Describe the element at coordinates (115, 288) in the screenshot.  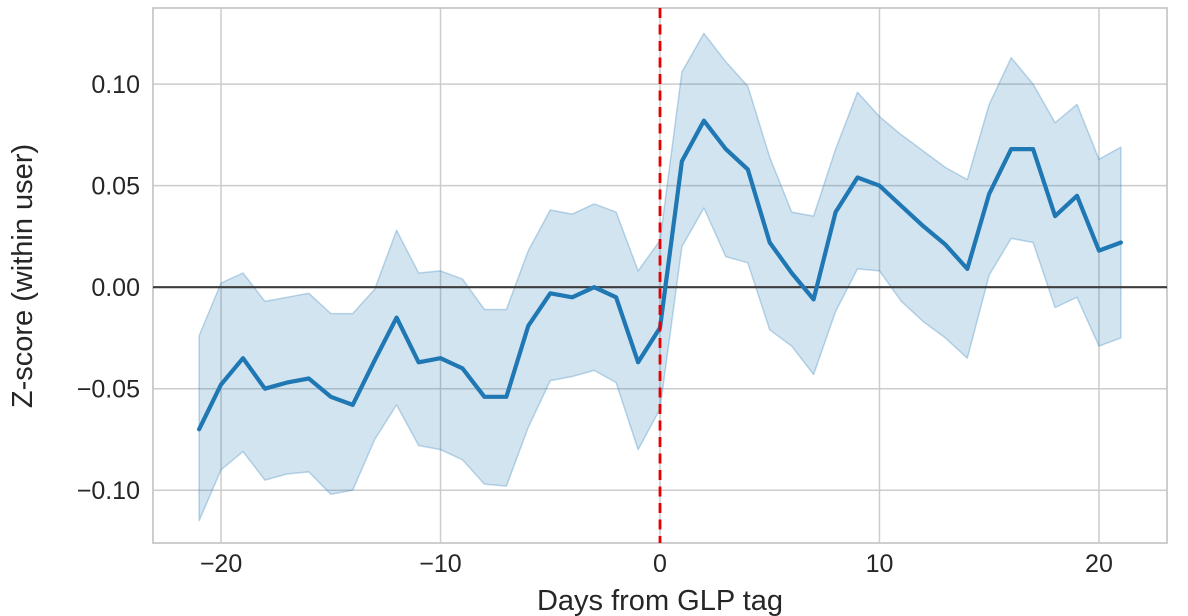
I see `y-tick-label: 0.00` at that location.